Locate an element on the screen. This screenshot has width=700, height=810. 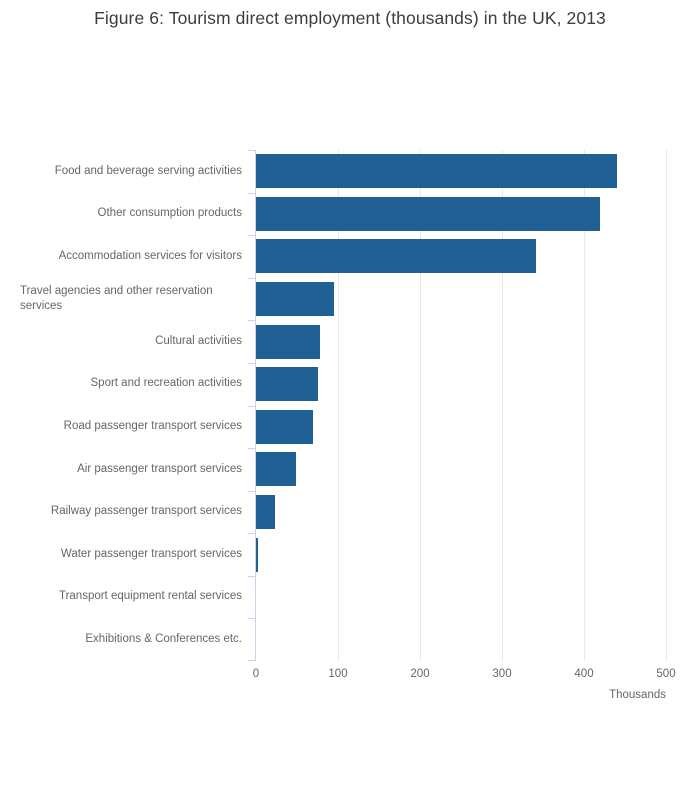
x-tick-label: 200 is located at coordinates (420, 674).